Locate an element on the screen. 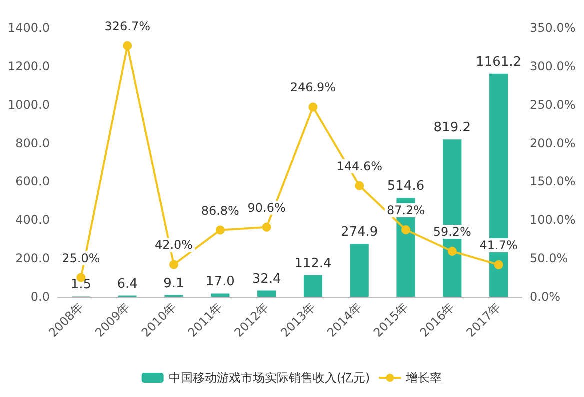 Image resolution: width=584 pixels, height=397 pixels. data-label: 144.6% is located at coordinates (359, 166).